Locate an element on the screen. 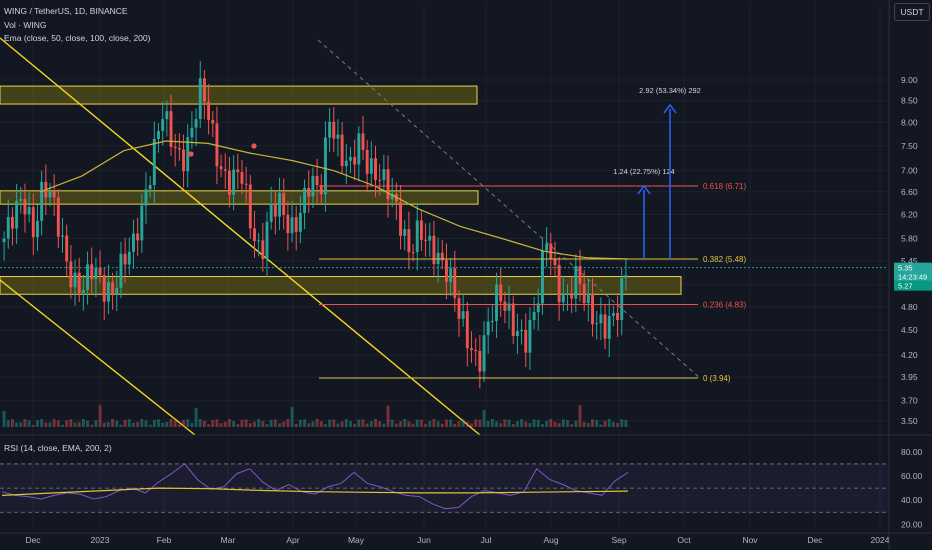 The width and height of the screenshot is (932, 550). price-tick-label: 3.50 is located at coordinates (909, 421).